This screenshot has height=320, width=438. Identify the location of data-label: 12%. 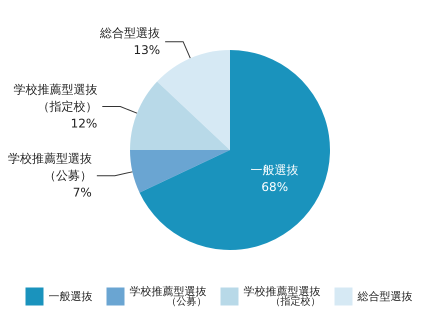
(84, 123).